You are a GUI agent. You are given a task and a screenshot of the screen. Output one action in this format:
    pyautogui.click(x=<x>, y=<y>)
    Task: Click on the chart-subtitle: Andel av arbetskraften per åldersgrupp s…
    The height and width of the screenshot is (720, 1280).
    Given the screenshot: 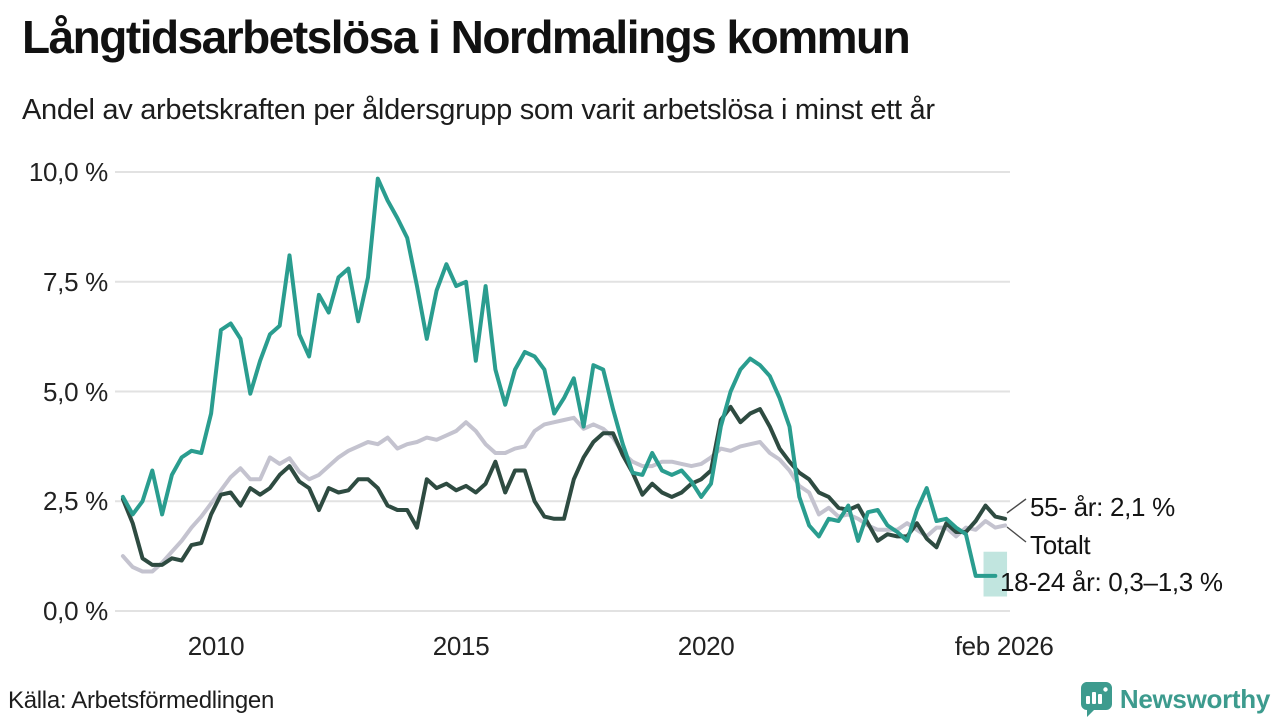 What is the action you would take?
    pyautogui.click(x=478, y=110)
    